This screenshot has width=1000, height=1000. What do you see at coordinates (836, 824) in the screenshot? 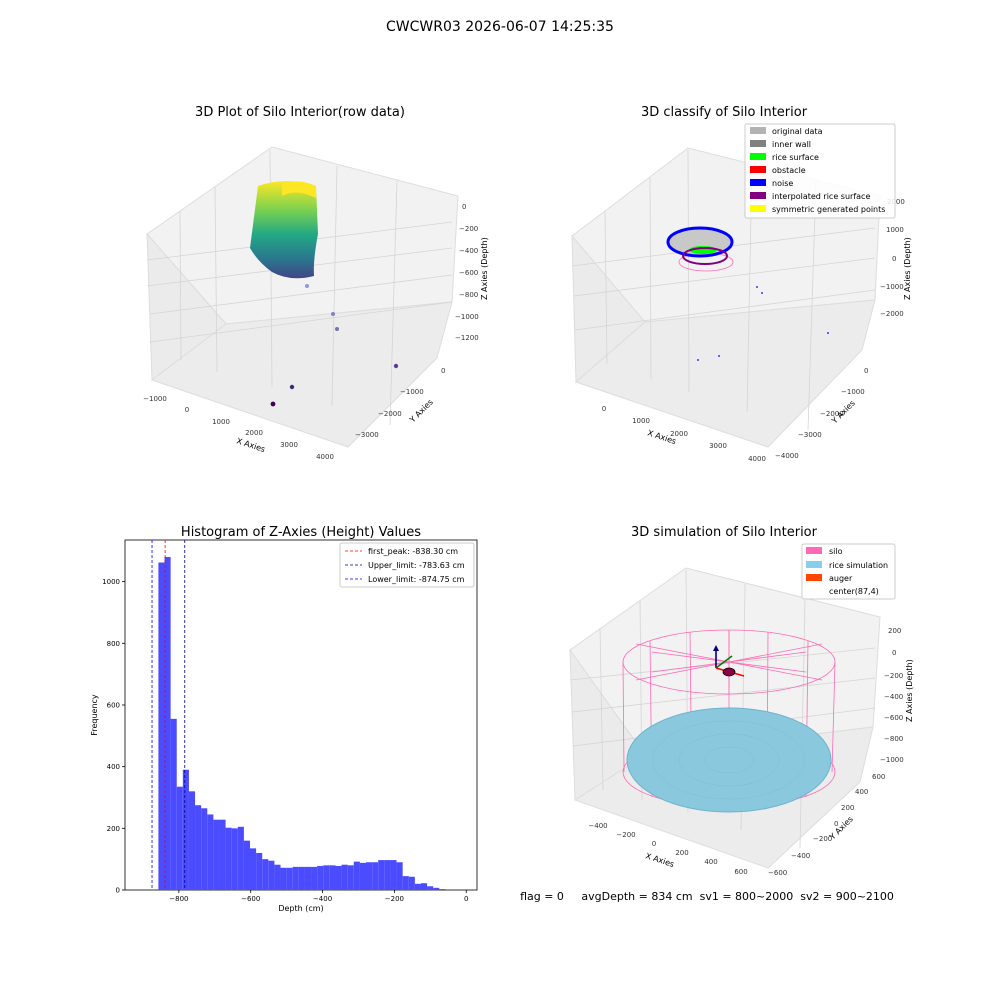
I see `simulation-ytick: 0` at bounding box center [836, 824].